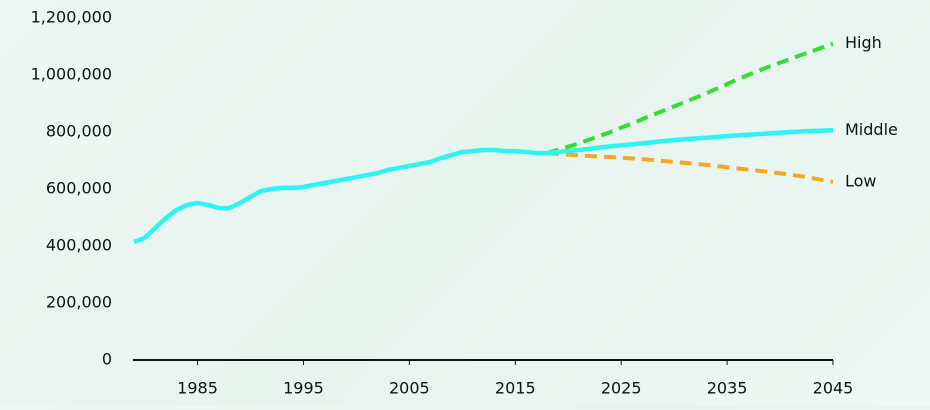 This screenshot has width=930, height=410. Describe the element at coordinates (621, 388) in the screenshot. I see `x-tick-label: 2025` at that location.